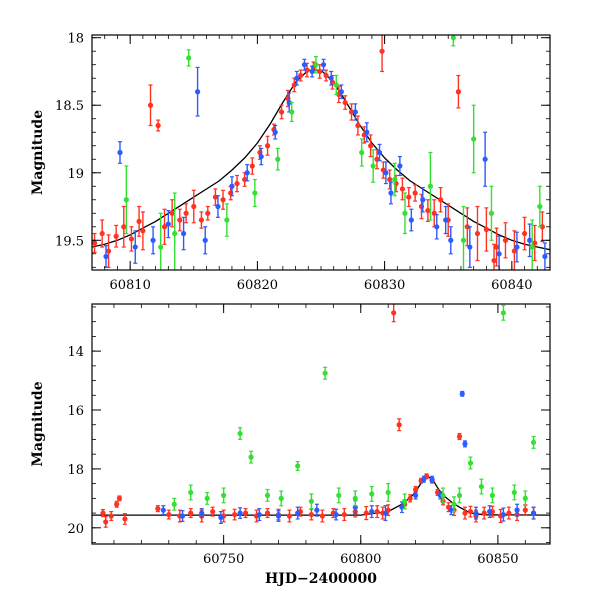  I want to click on x-tick-label: 60850, so click(497, 559).